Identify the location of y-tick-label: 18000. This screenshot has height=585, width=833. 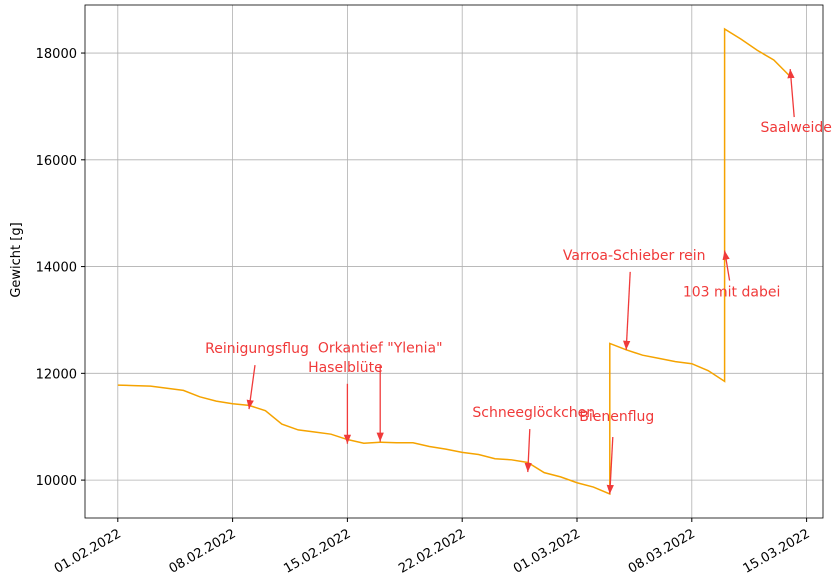
(56, 54).